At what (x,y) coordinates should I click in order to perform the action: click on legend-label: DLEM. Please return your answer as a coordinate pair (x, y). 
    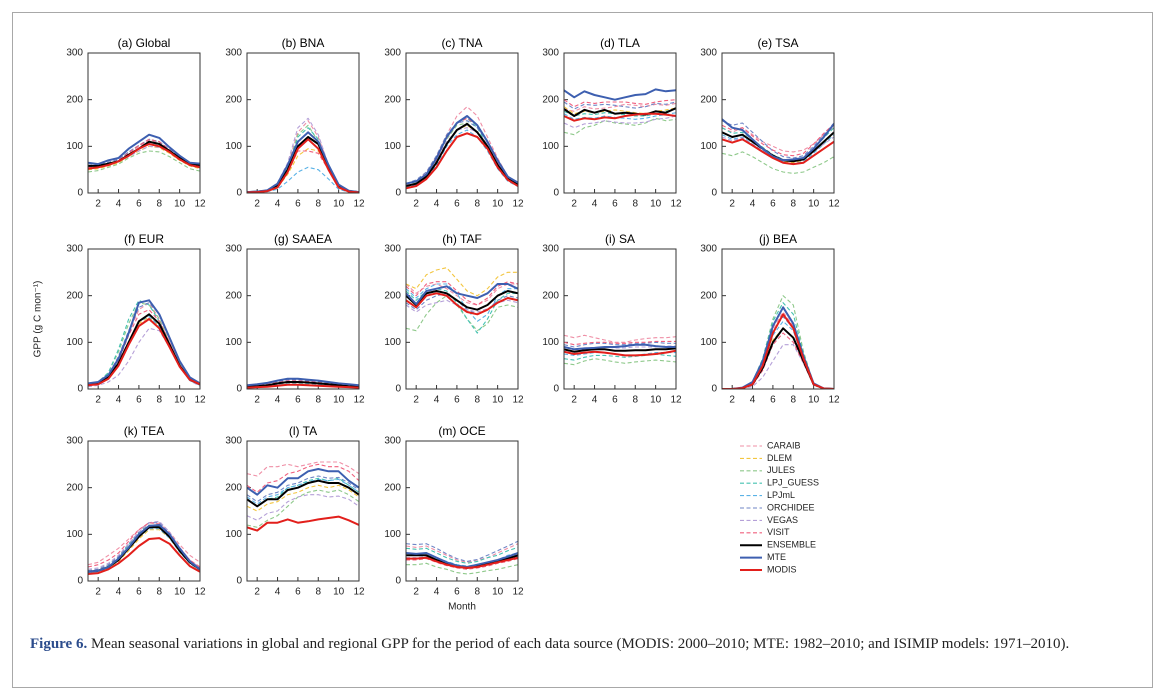
    Looking at the image, I should click on (779, 458).